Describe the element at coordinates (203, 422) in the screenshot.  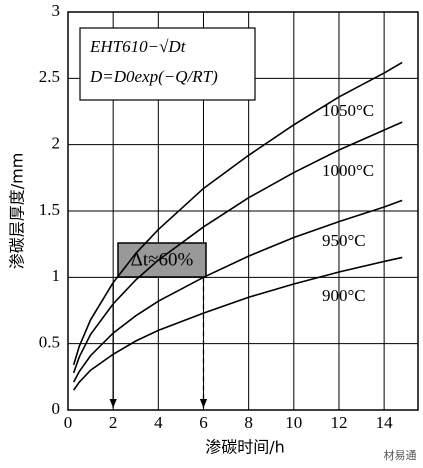
I see `x-tick-label: 6` at that location.